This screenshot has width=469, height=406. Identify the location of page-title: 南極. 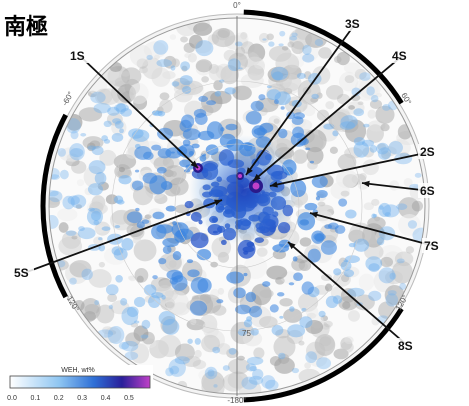
(26, 26).